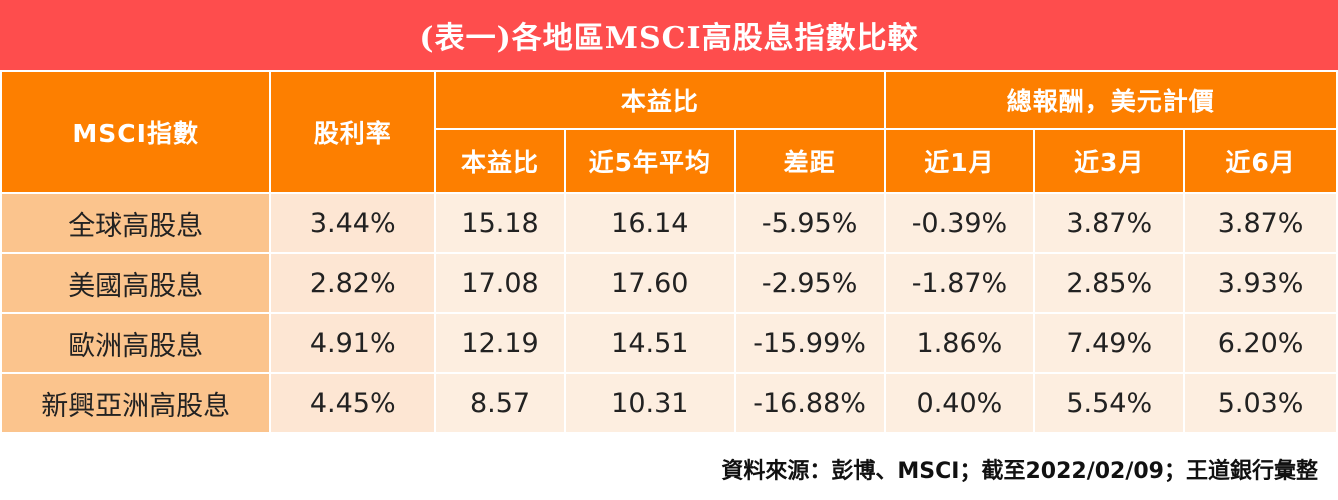 The image size is (1338, 500). I want to click on table-title: (表一)各地區MSCI高股息指數比較, so click(669, 35).